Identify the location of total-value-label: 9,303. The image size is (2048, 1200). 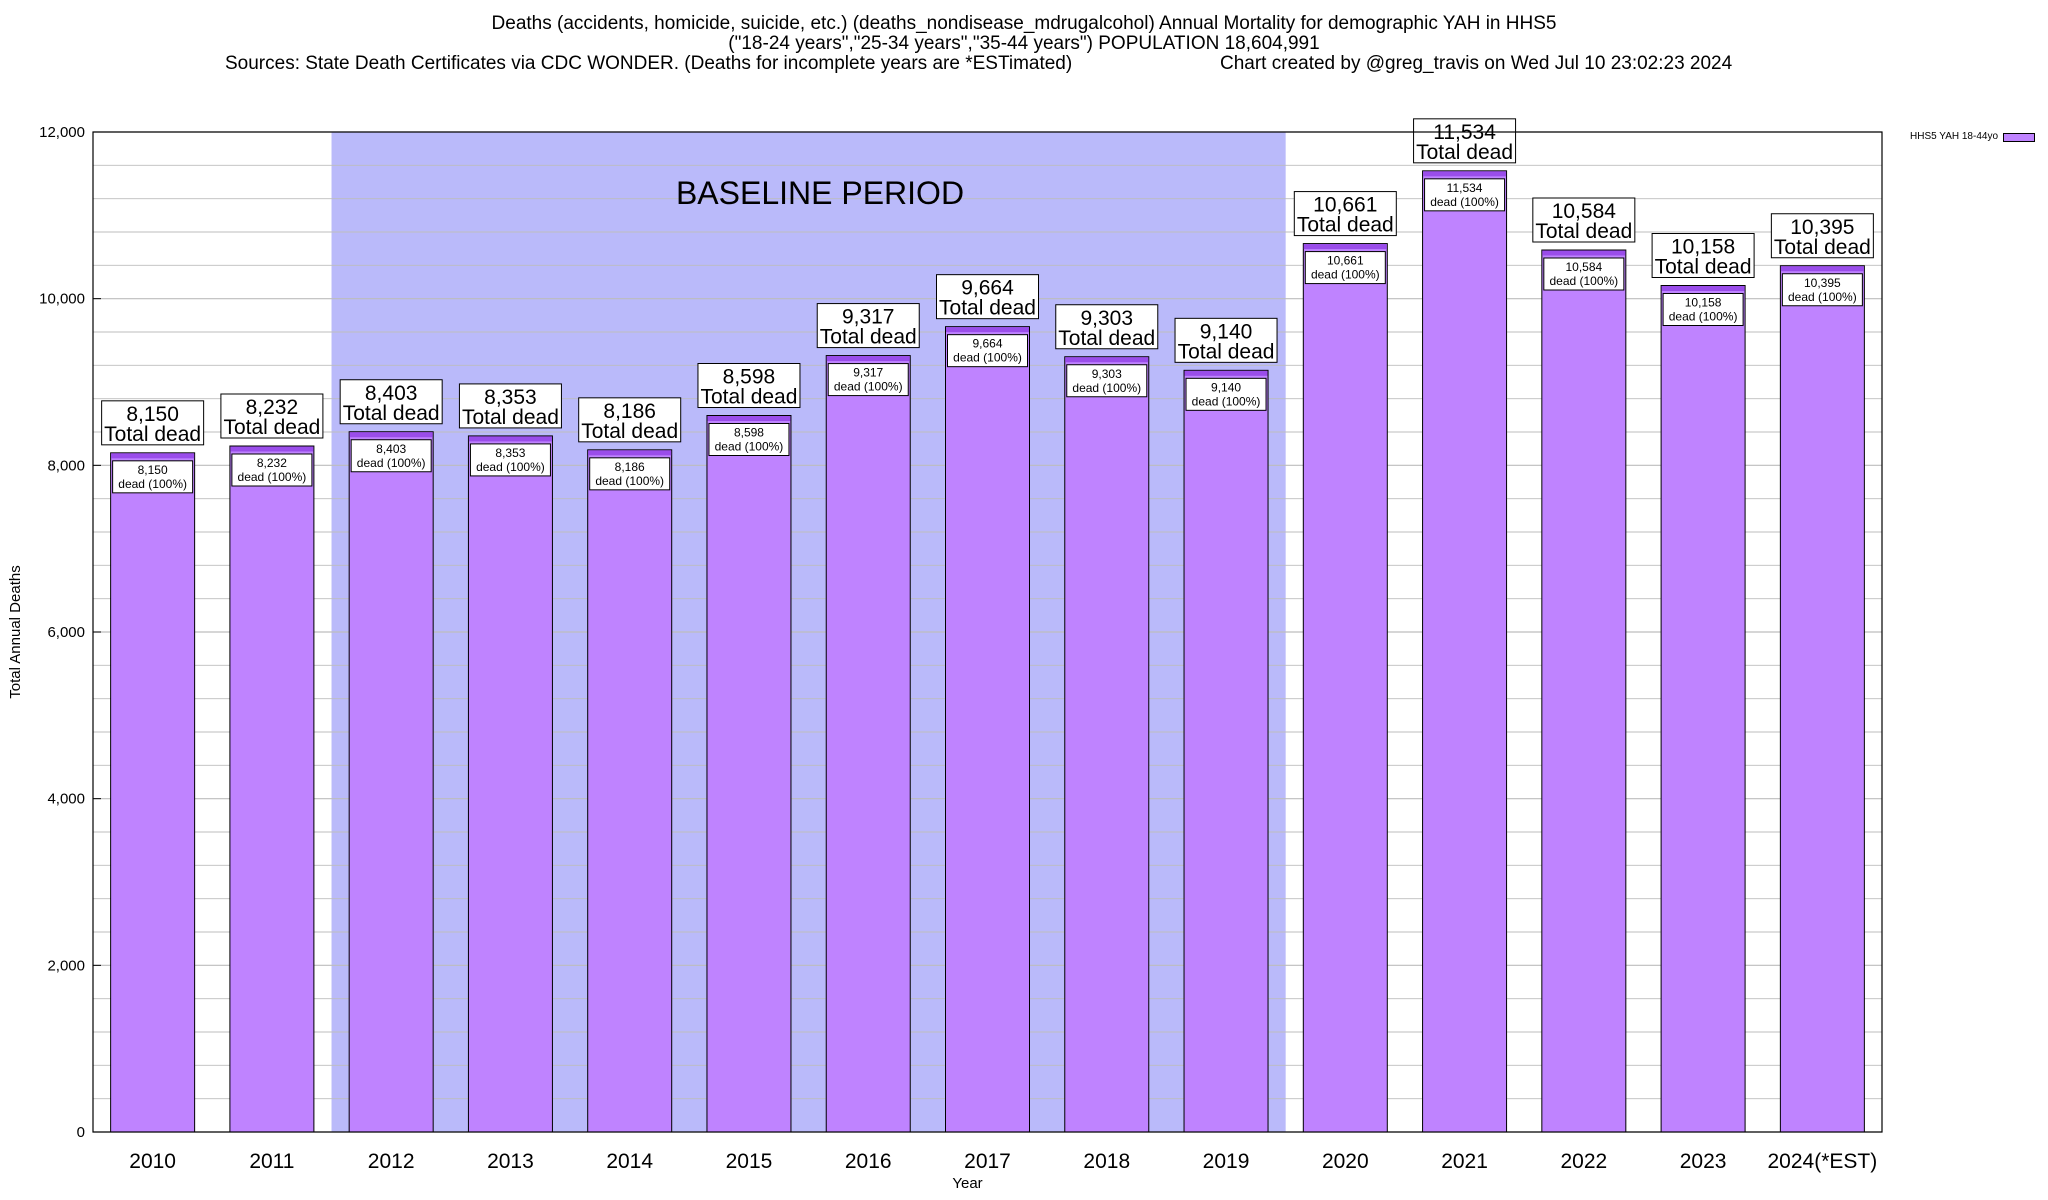
(1106, 318).